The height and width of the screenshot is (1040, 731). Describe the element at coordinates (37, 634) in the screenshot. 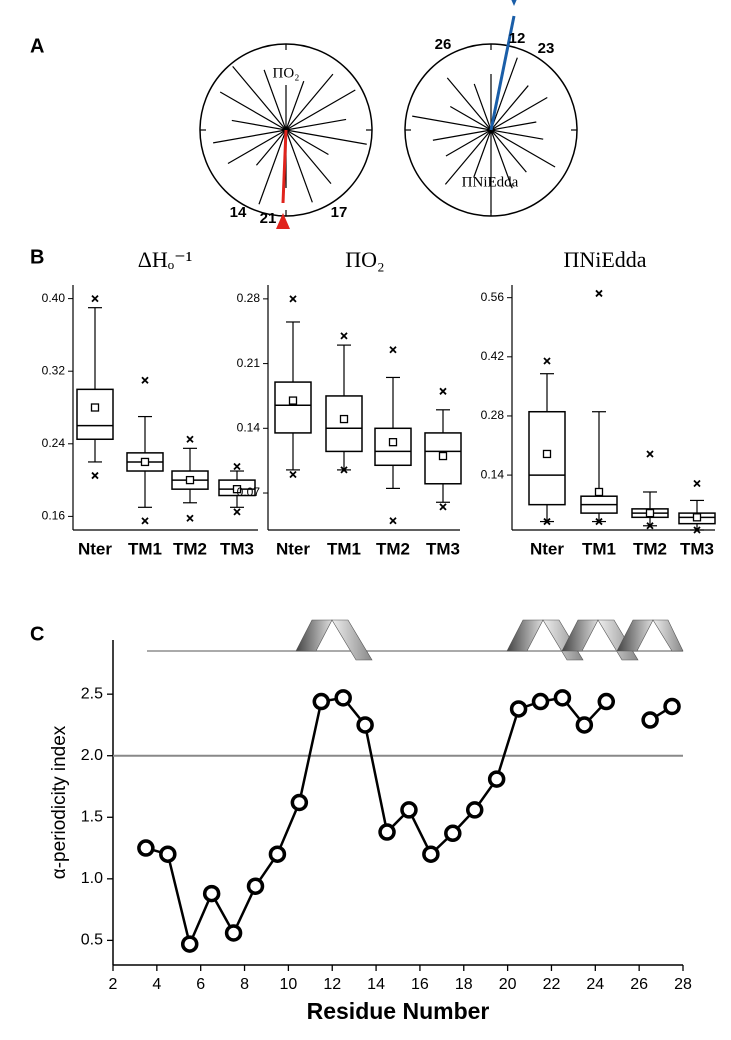

I see `panel-label: C` at that location.